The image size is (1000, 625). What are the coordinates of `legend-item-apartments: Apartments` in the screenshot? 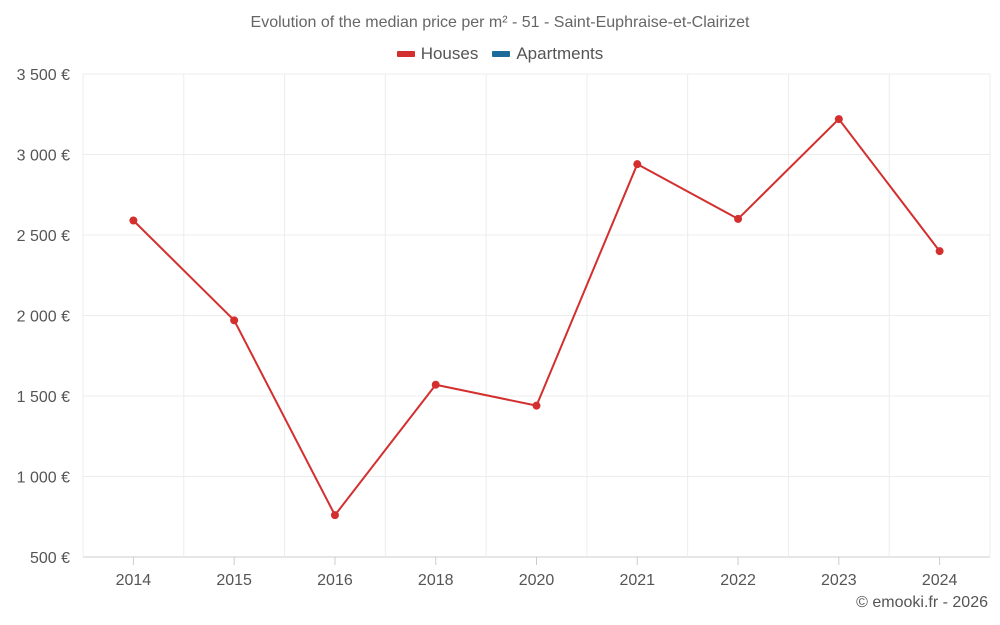 It's located at (547, 54).